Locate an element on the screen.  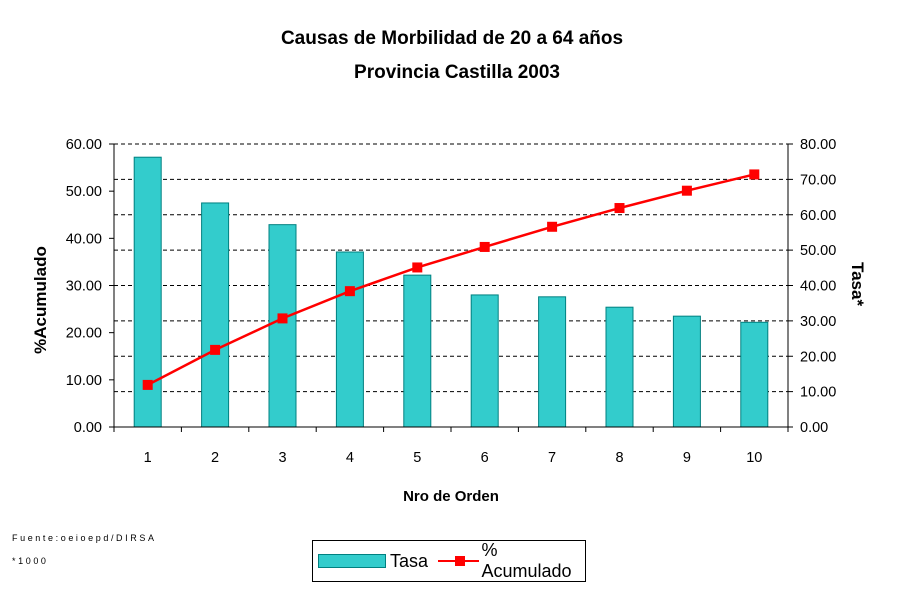
legend-swatch-bar is located at coordinates (352, 561).